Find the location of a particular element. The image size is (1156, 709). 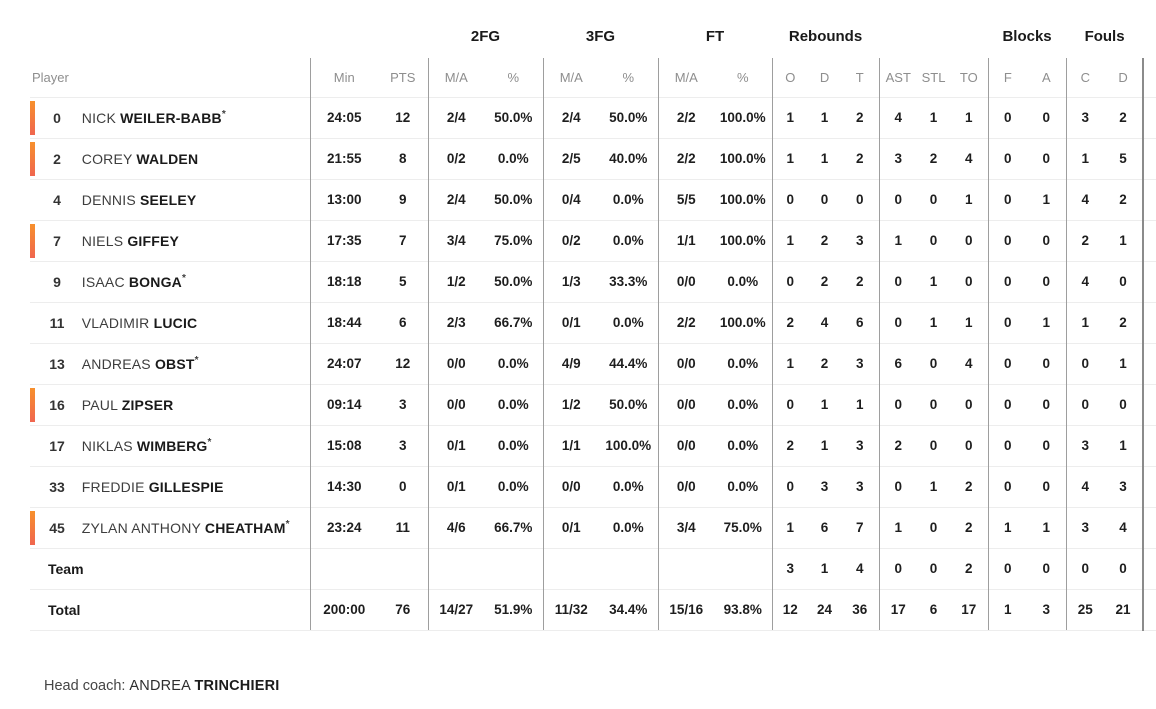

stat-min: 17:35 is located at coordinates (343, 240).